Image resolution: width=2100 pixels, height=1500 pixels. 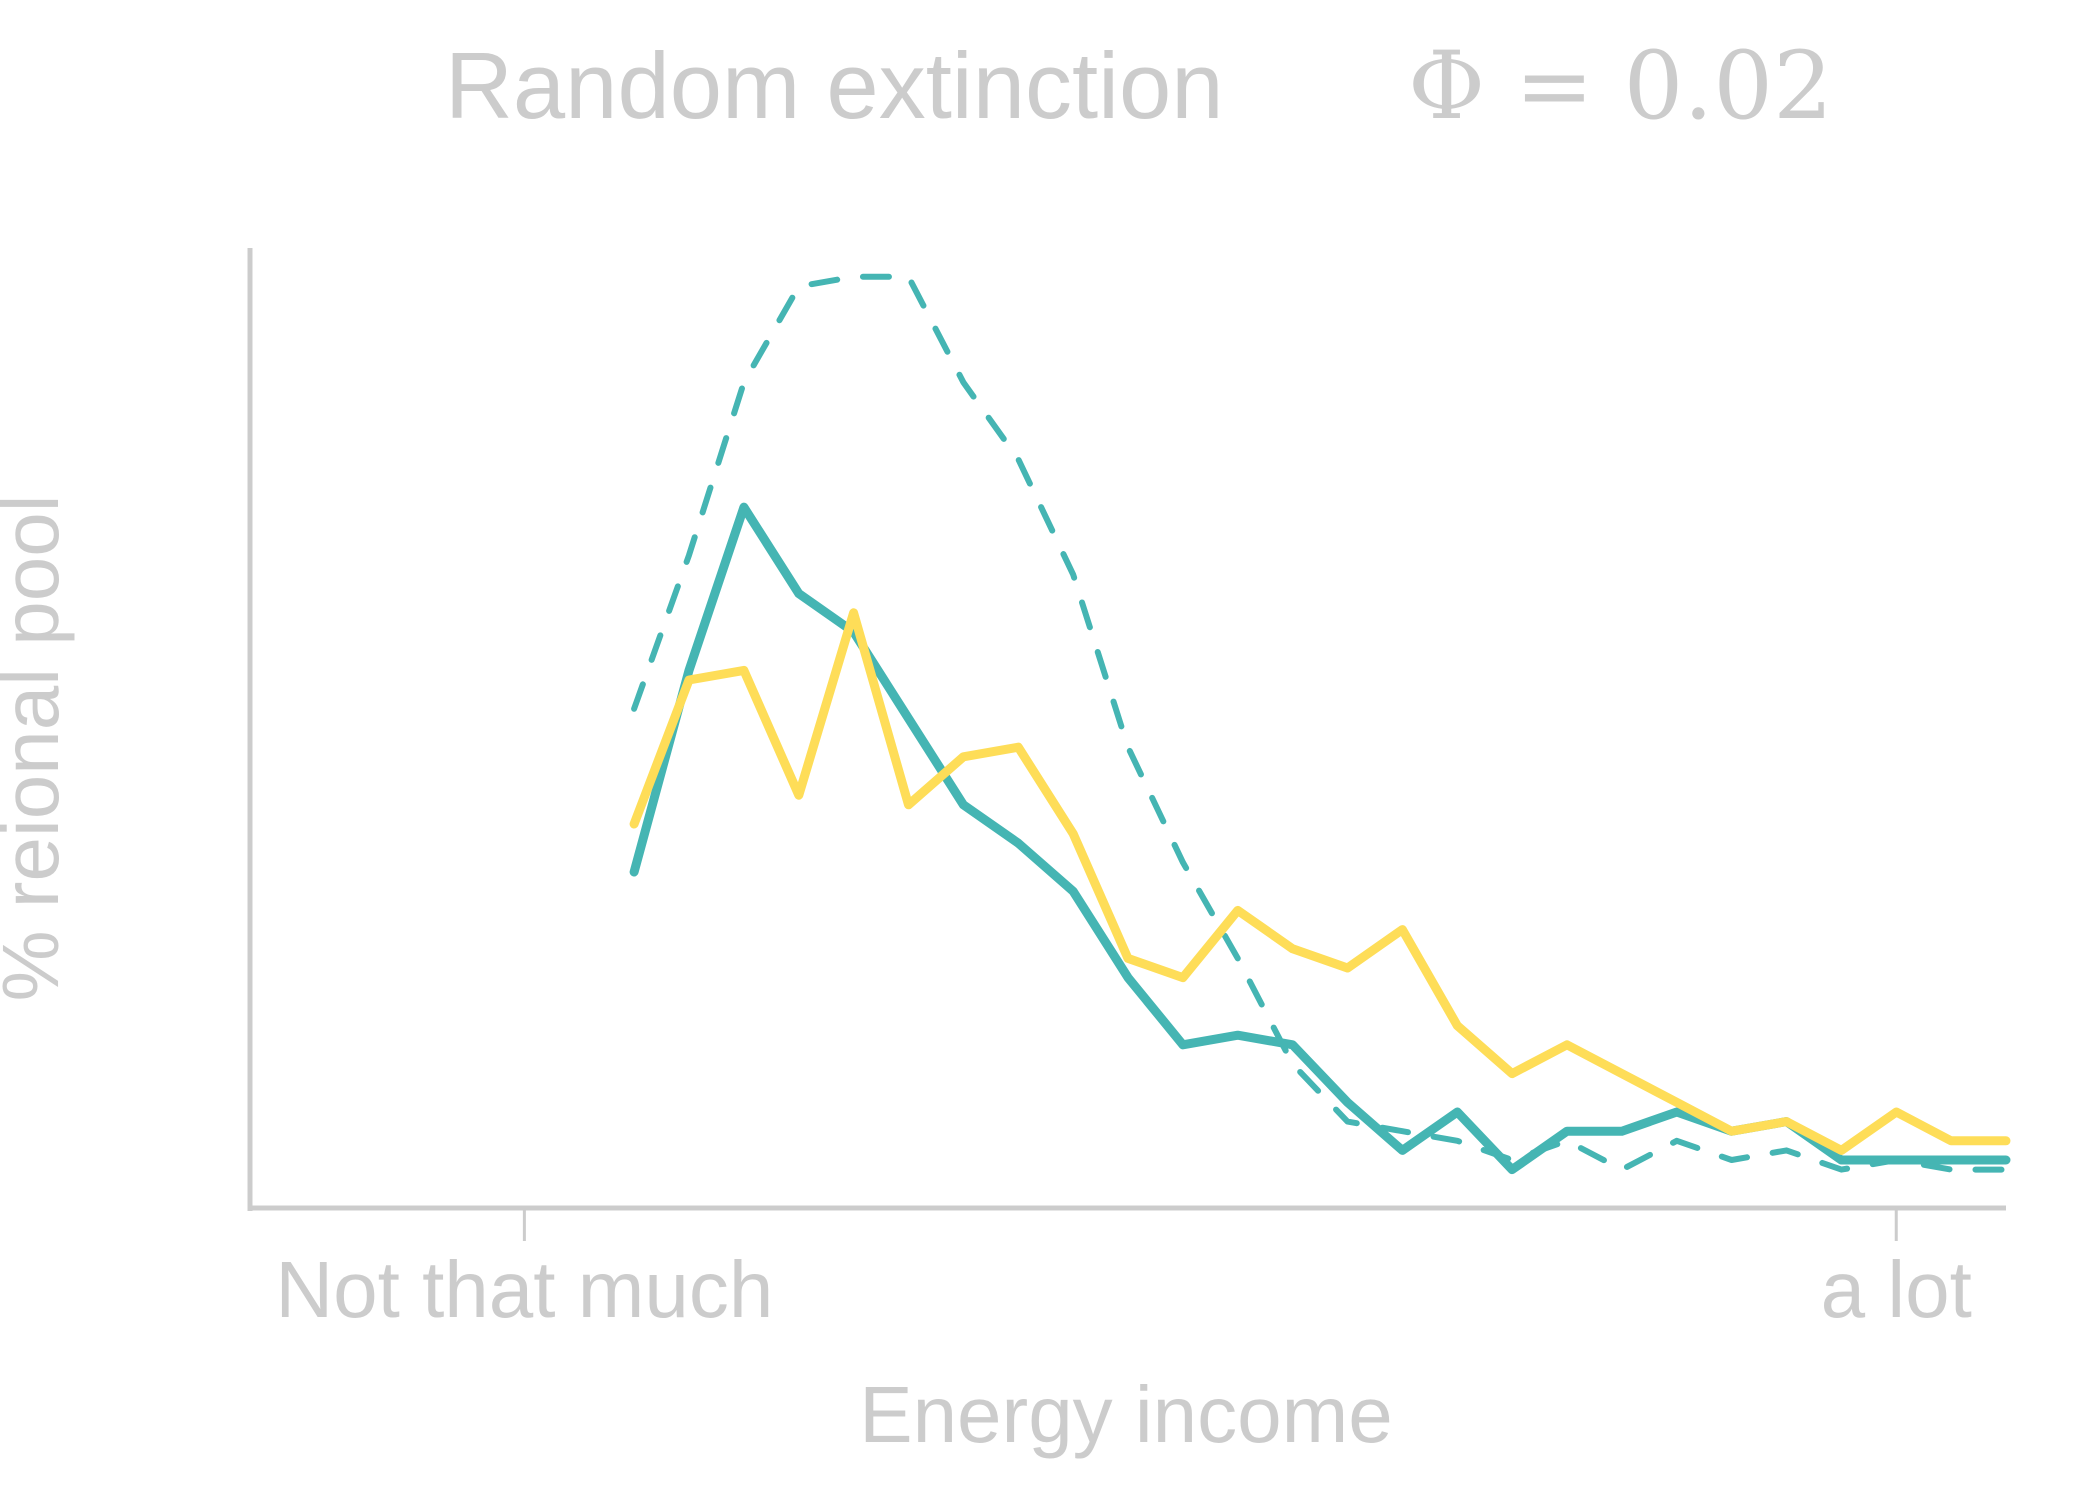 What do you see at coordinates (834, 85) in the screenshot?
I see `chart-title: Random extinction` at bounding box center [834, 85].